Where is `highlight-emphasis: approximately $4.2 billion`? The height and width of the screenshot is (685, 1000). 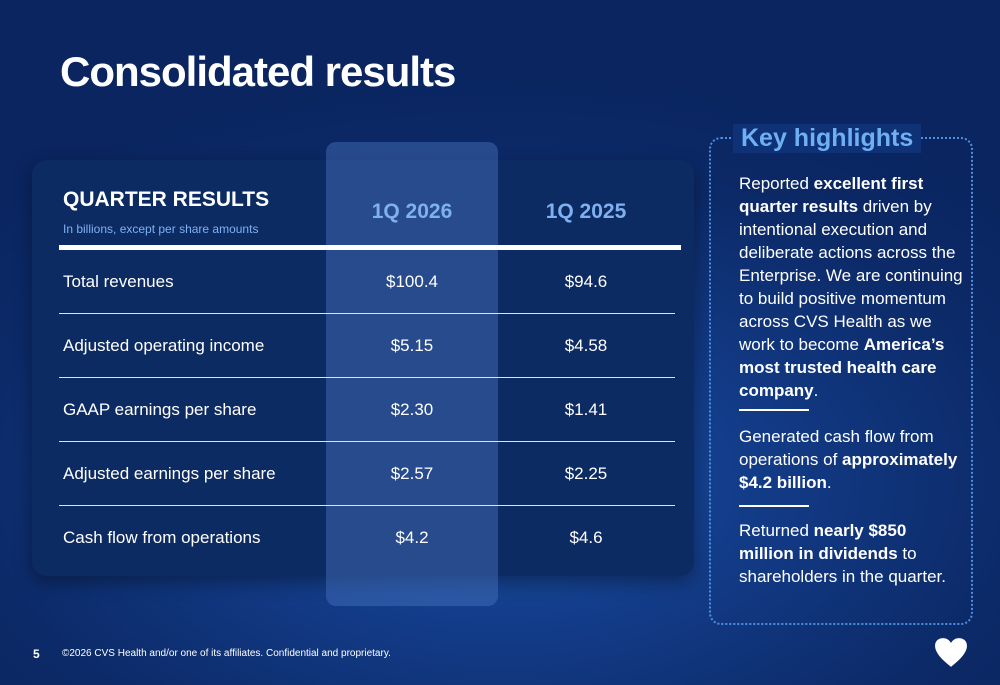 highlight-emphasis: approximately $4.2 billion is located at coordinates (848, 471).